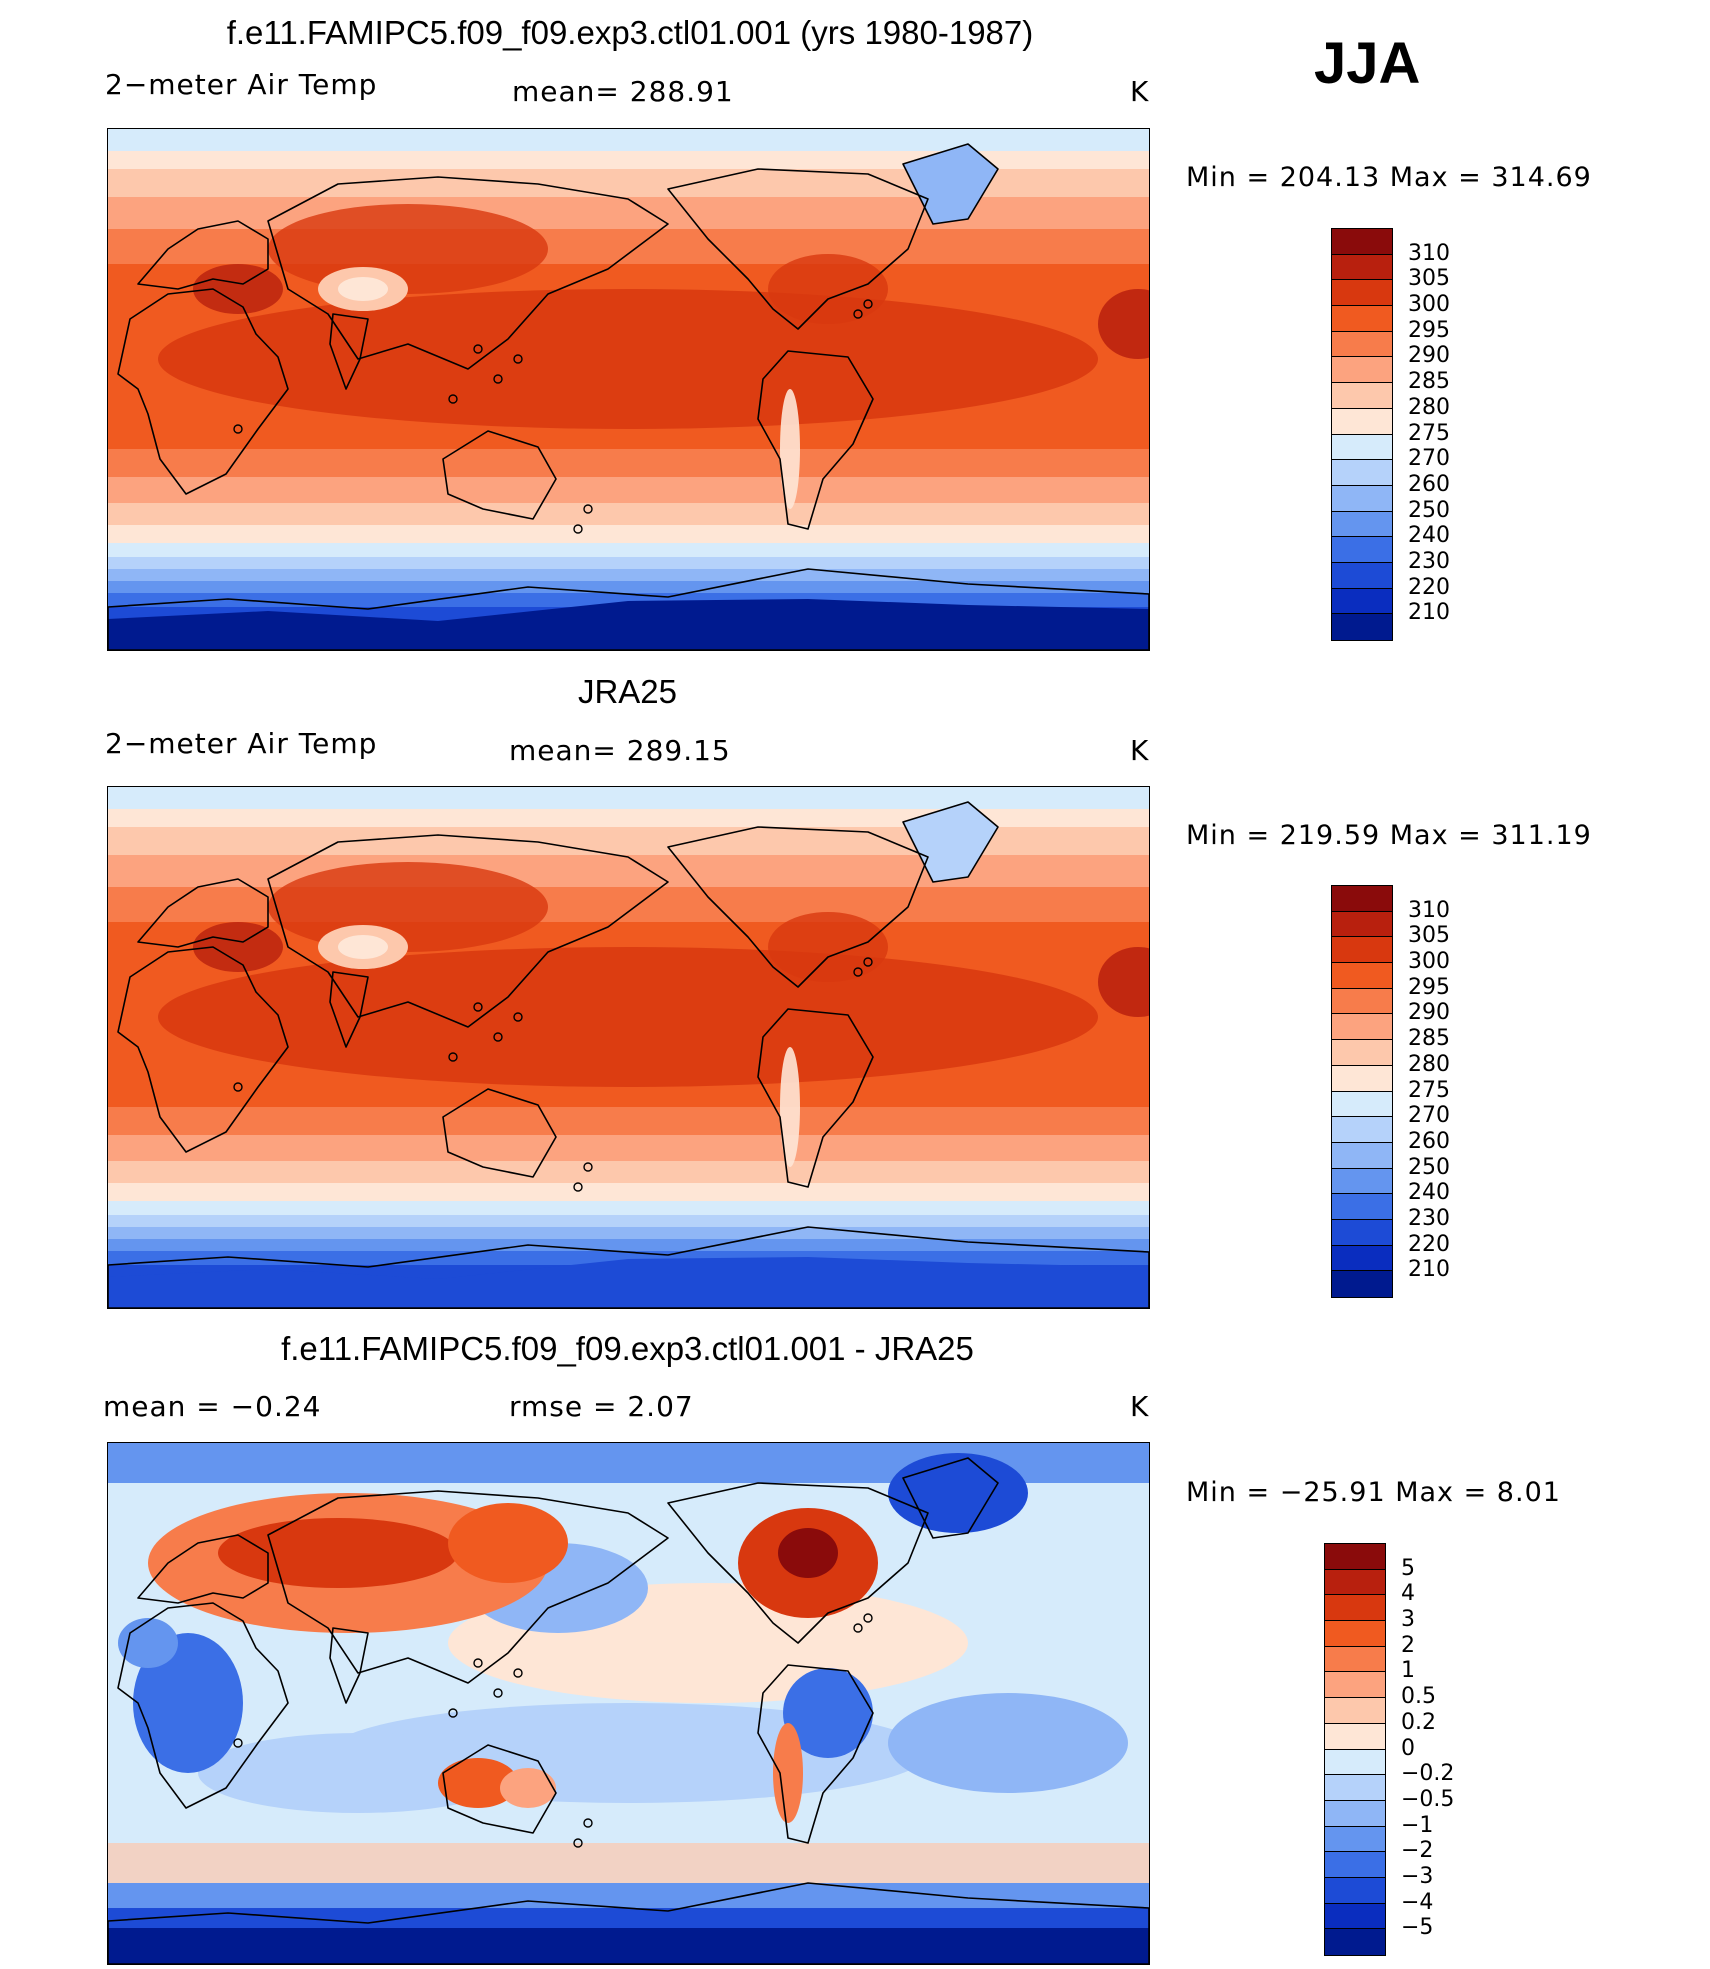 The height and width of the screenshot is (1969, 1710). What do you see at coordinates (1408, 1568) in the screenshot?
I see `colorbar-tick-label: 5` at bounding box center [1408, 1568].